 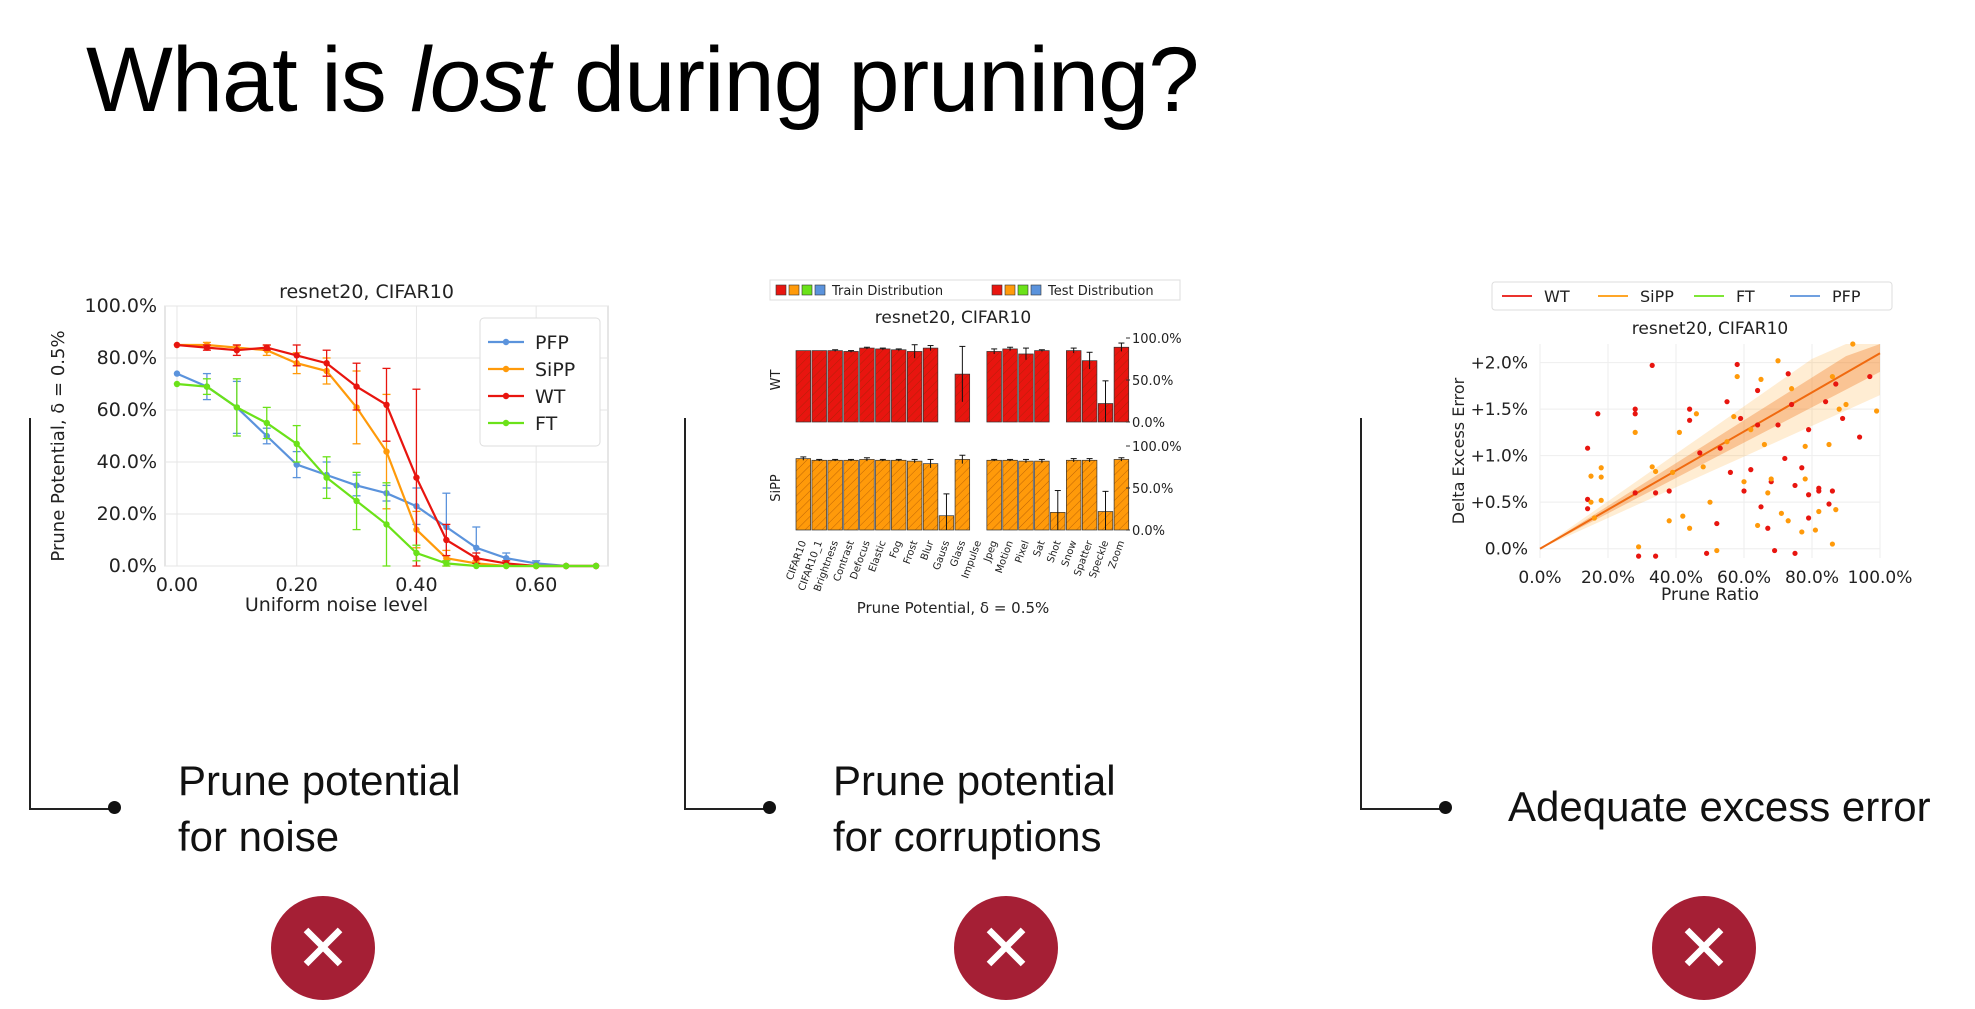 What do you see at coordinates (1023, 290) in the screenshot?
I see `legend-swatch-test` at bounding box center [1023, 290].